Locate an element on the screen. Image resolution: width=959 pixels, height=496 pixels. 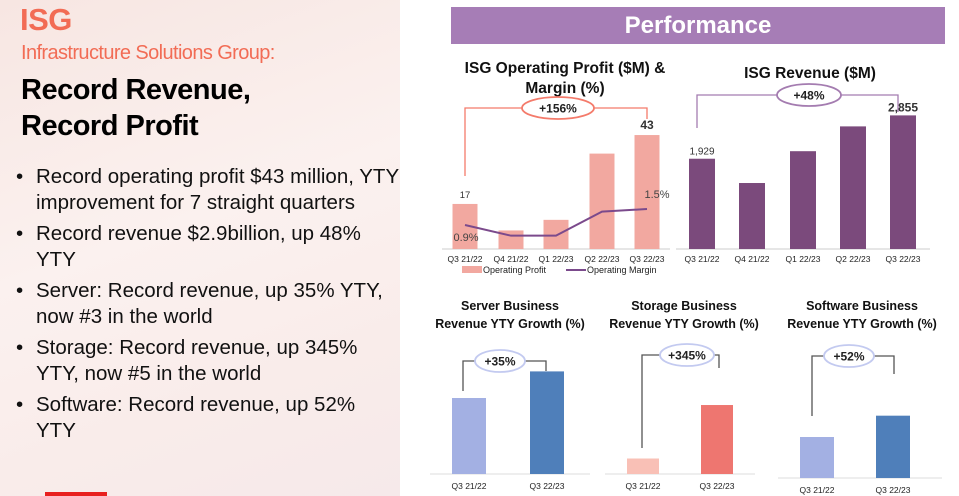
legend-label: Operating Margin is located at coordinates (622, 270).